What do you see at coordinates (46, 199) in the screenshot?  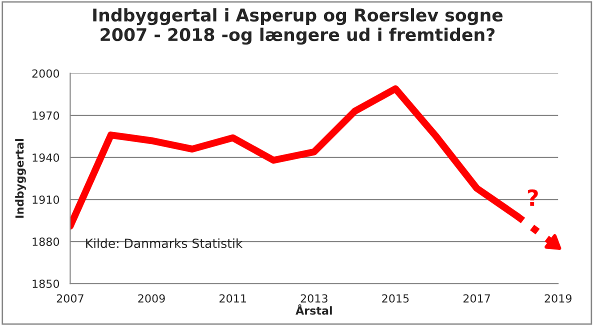 I see `y-tick-label: 1910` at bounding box center [46, 199].